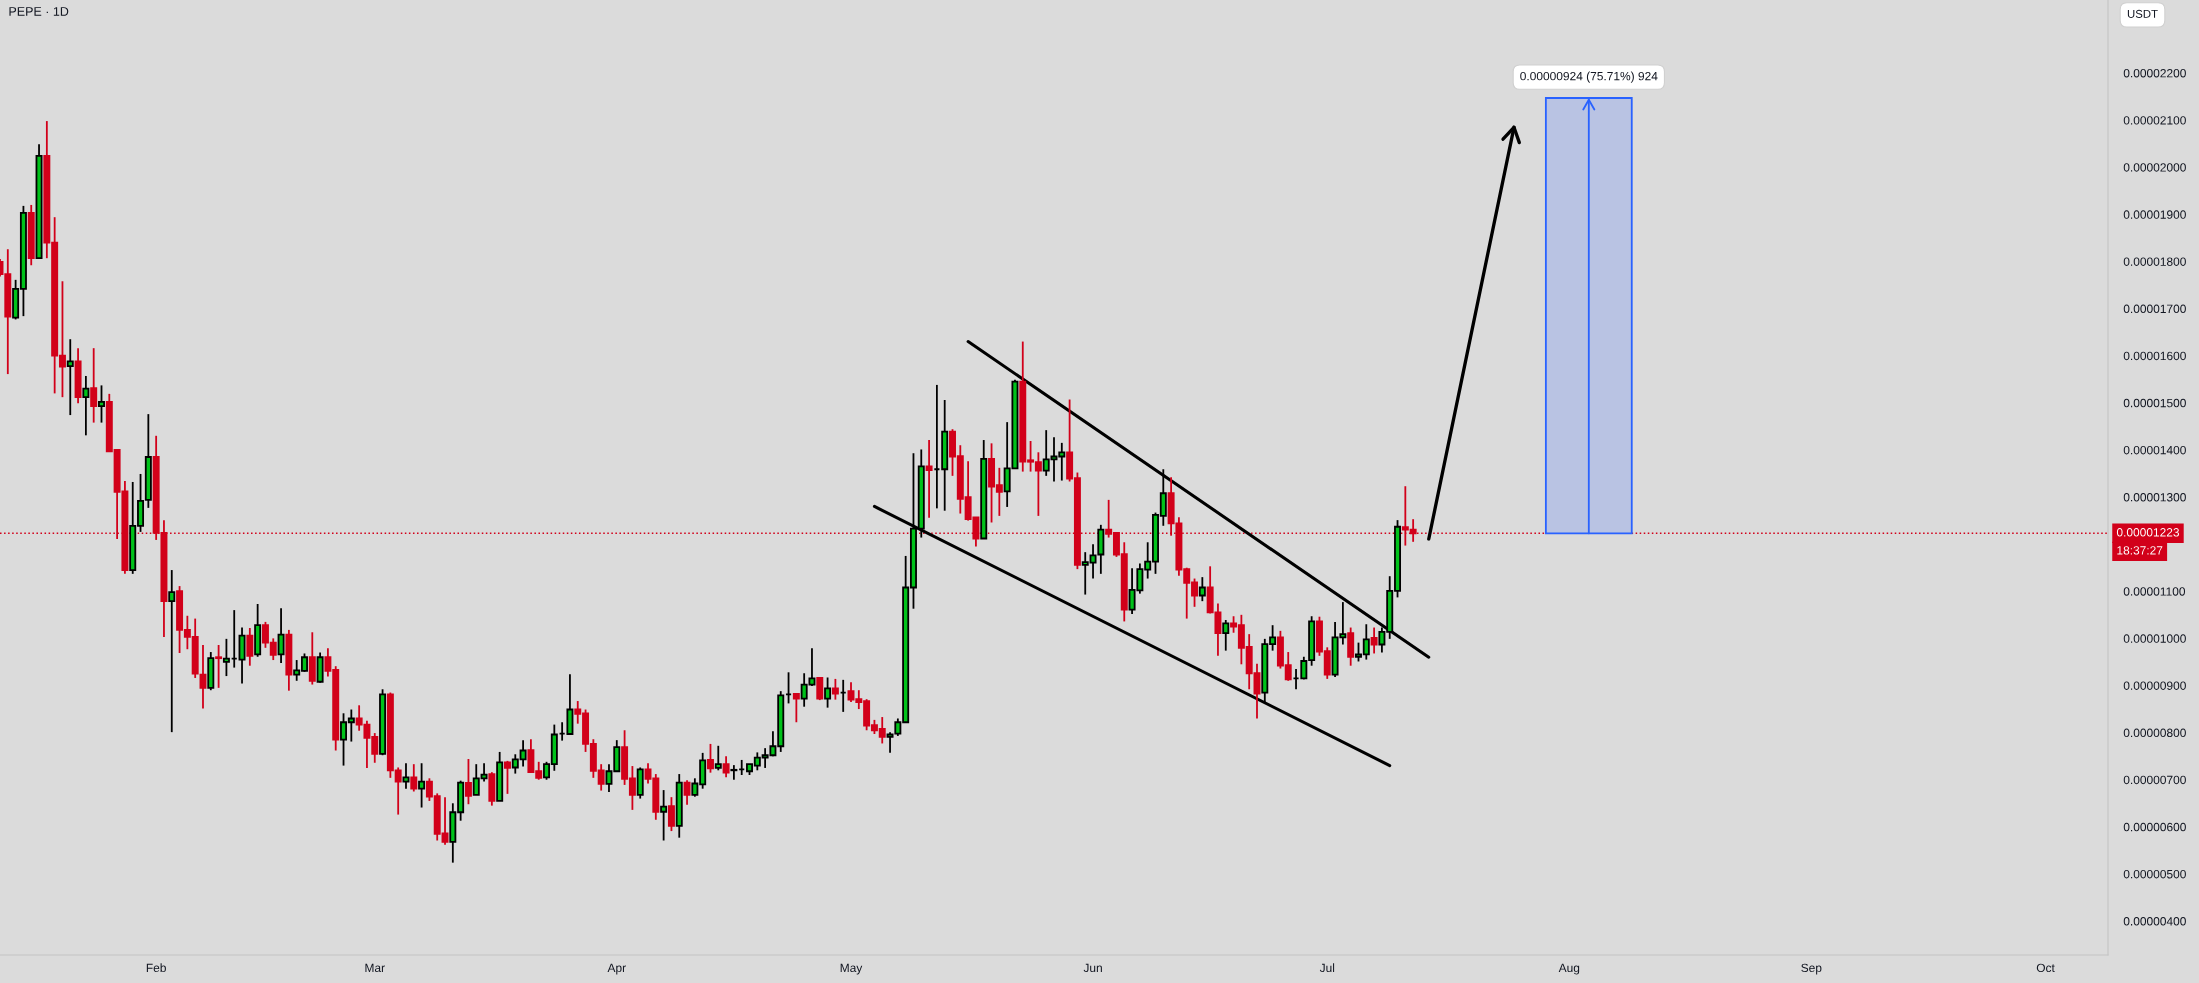 This screenshot has width=2199, height=983. I want to click on x-tick-label: Oct, so click(2045, 968).